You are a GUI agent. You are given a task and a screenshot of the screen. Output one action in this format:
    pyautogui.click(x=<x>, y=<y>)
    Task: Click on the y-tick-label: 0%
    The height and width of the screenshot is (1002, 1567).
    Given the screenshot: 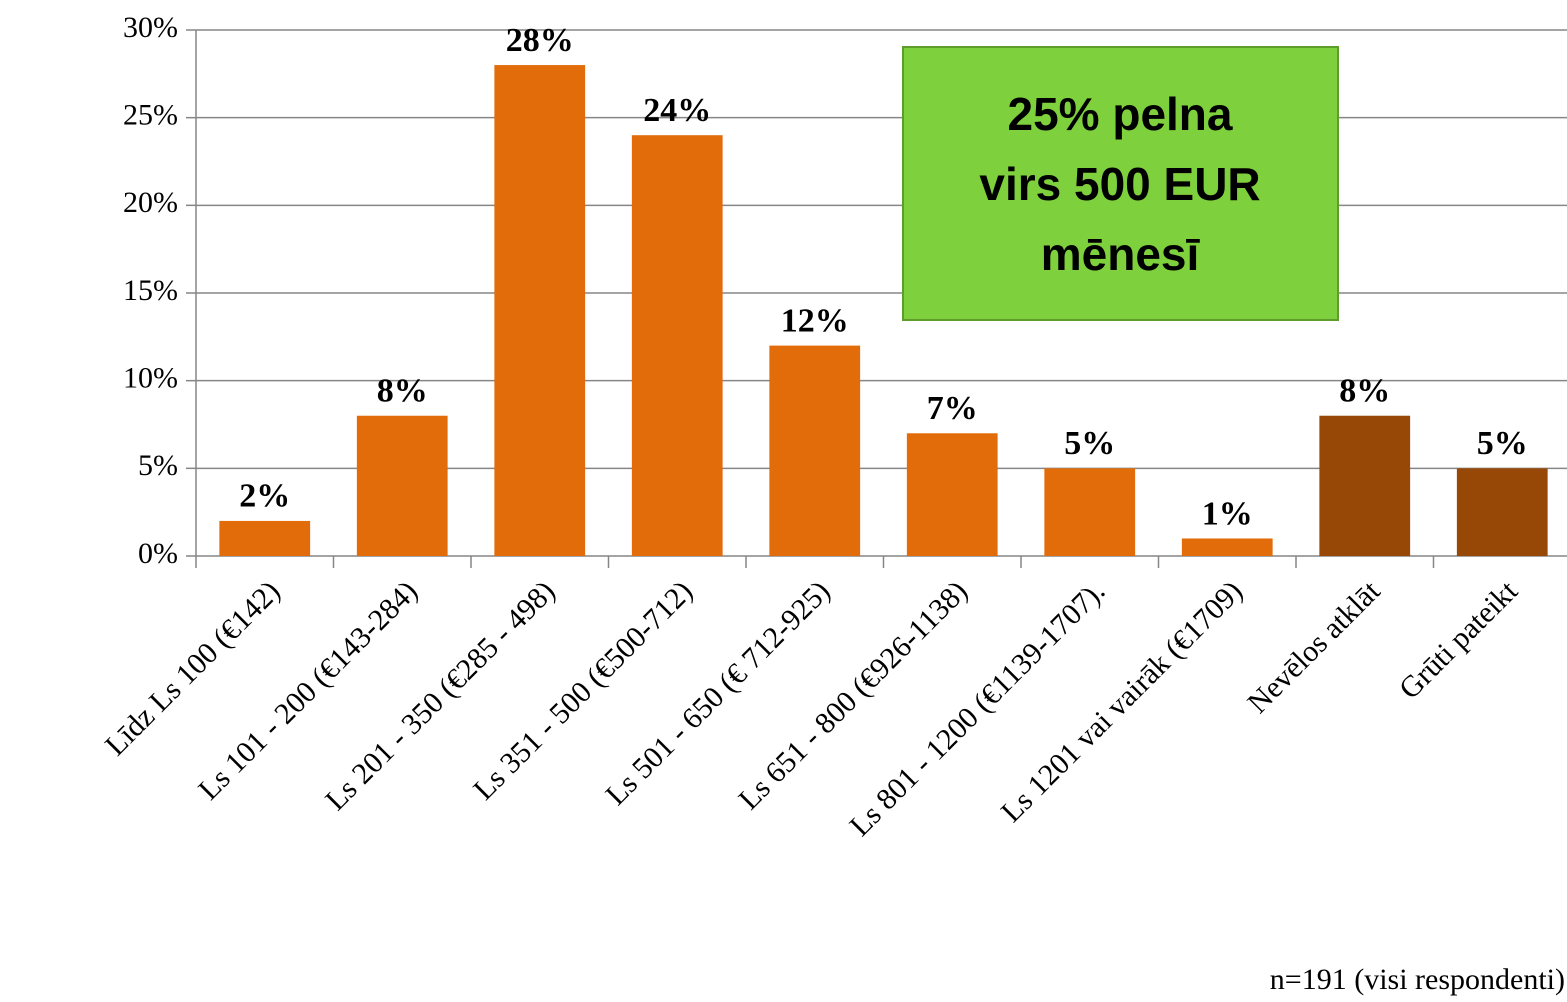 What is the action you would take?
    pyautogui.click(x=158, y=553)
    